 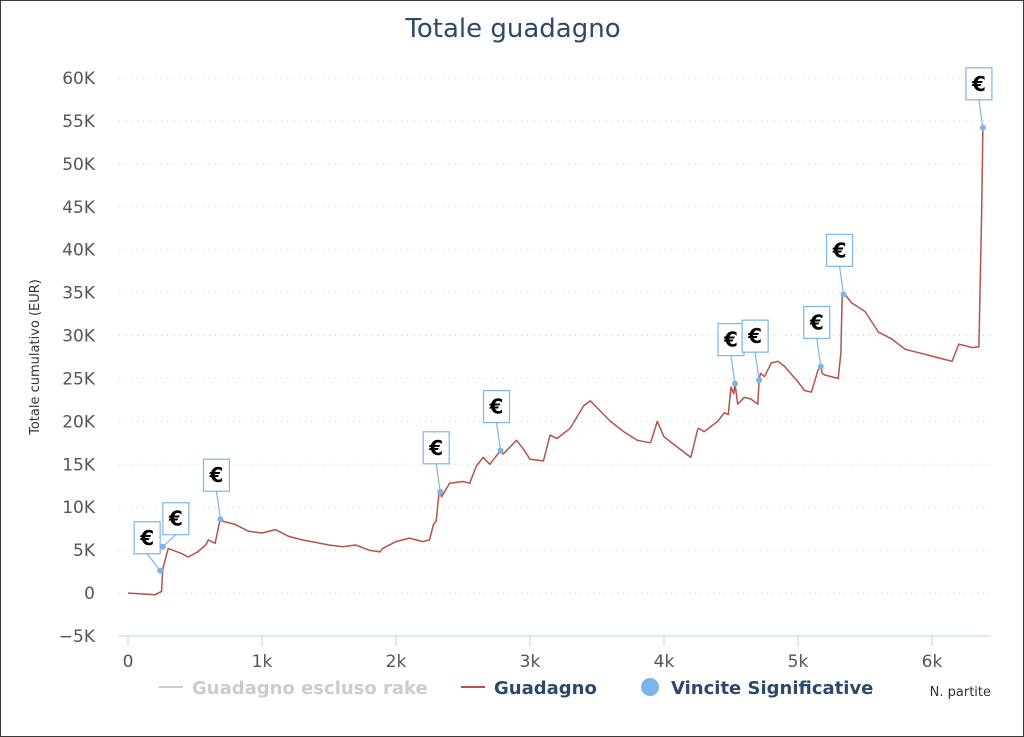 I want to click on x-axis-ticks: 0 1k 2k 3k 4k 5k 6k, so click(x=555, y=653).